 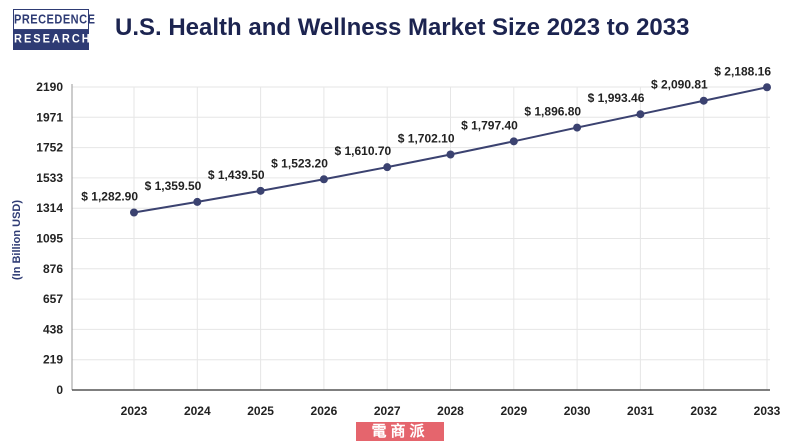 I want to click on data-label: $ 1,359.50, so click(x=173, y=186).